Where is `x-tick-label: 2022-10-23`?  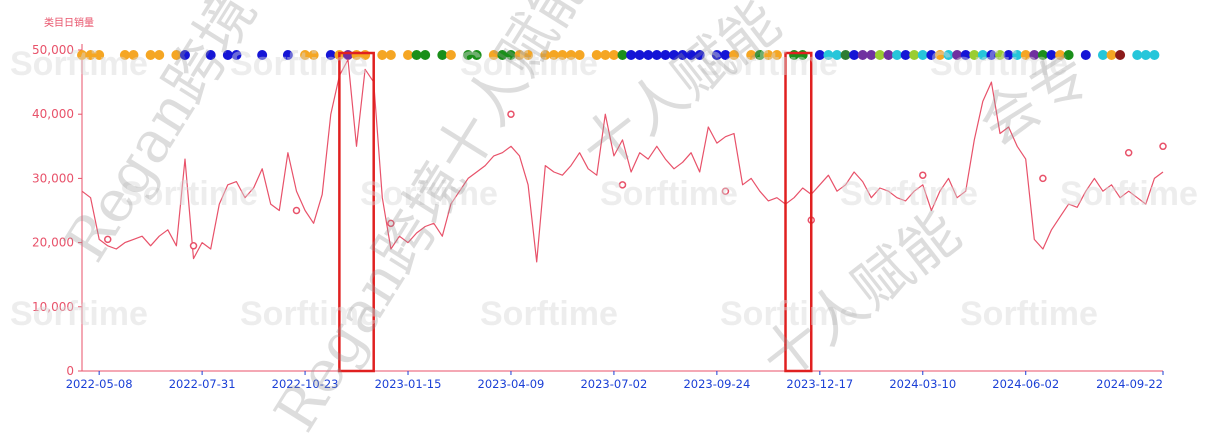 x-tick-label: 2022-10-23 is located at coordinates (305, 384).